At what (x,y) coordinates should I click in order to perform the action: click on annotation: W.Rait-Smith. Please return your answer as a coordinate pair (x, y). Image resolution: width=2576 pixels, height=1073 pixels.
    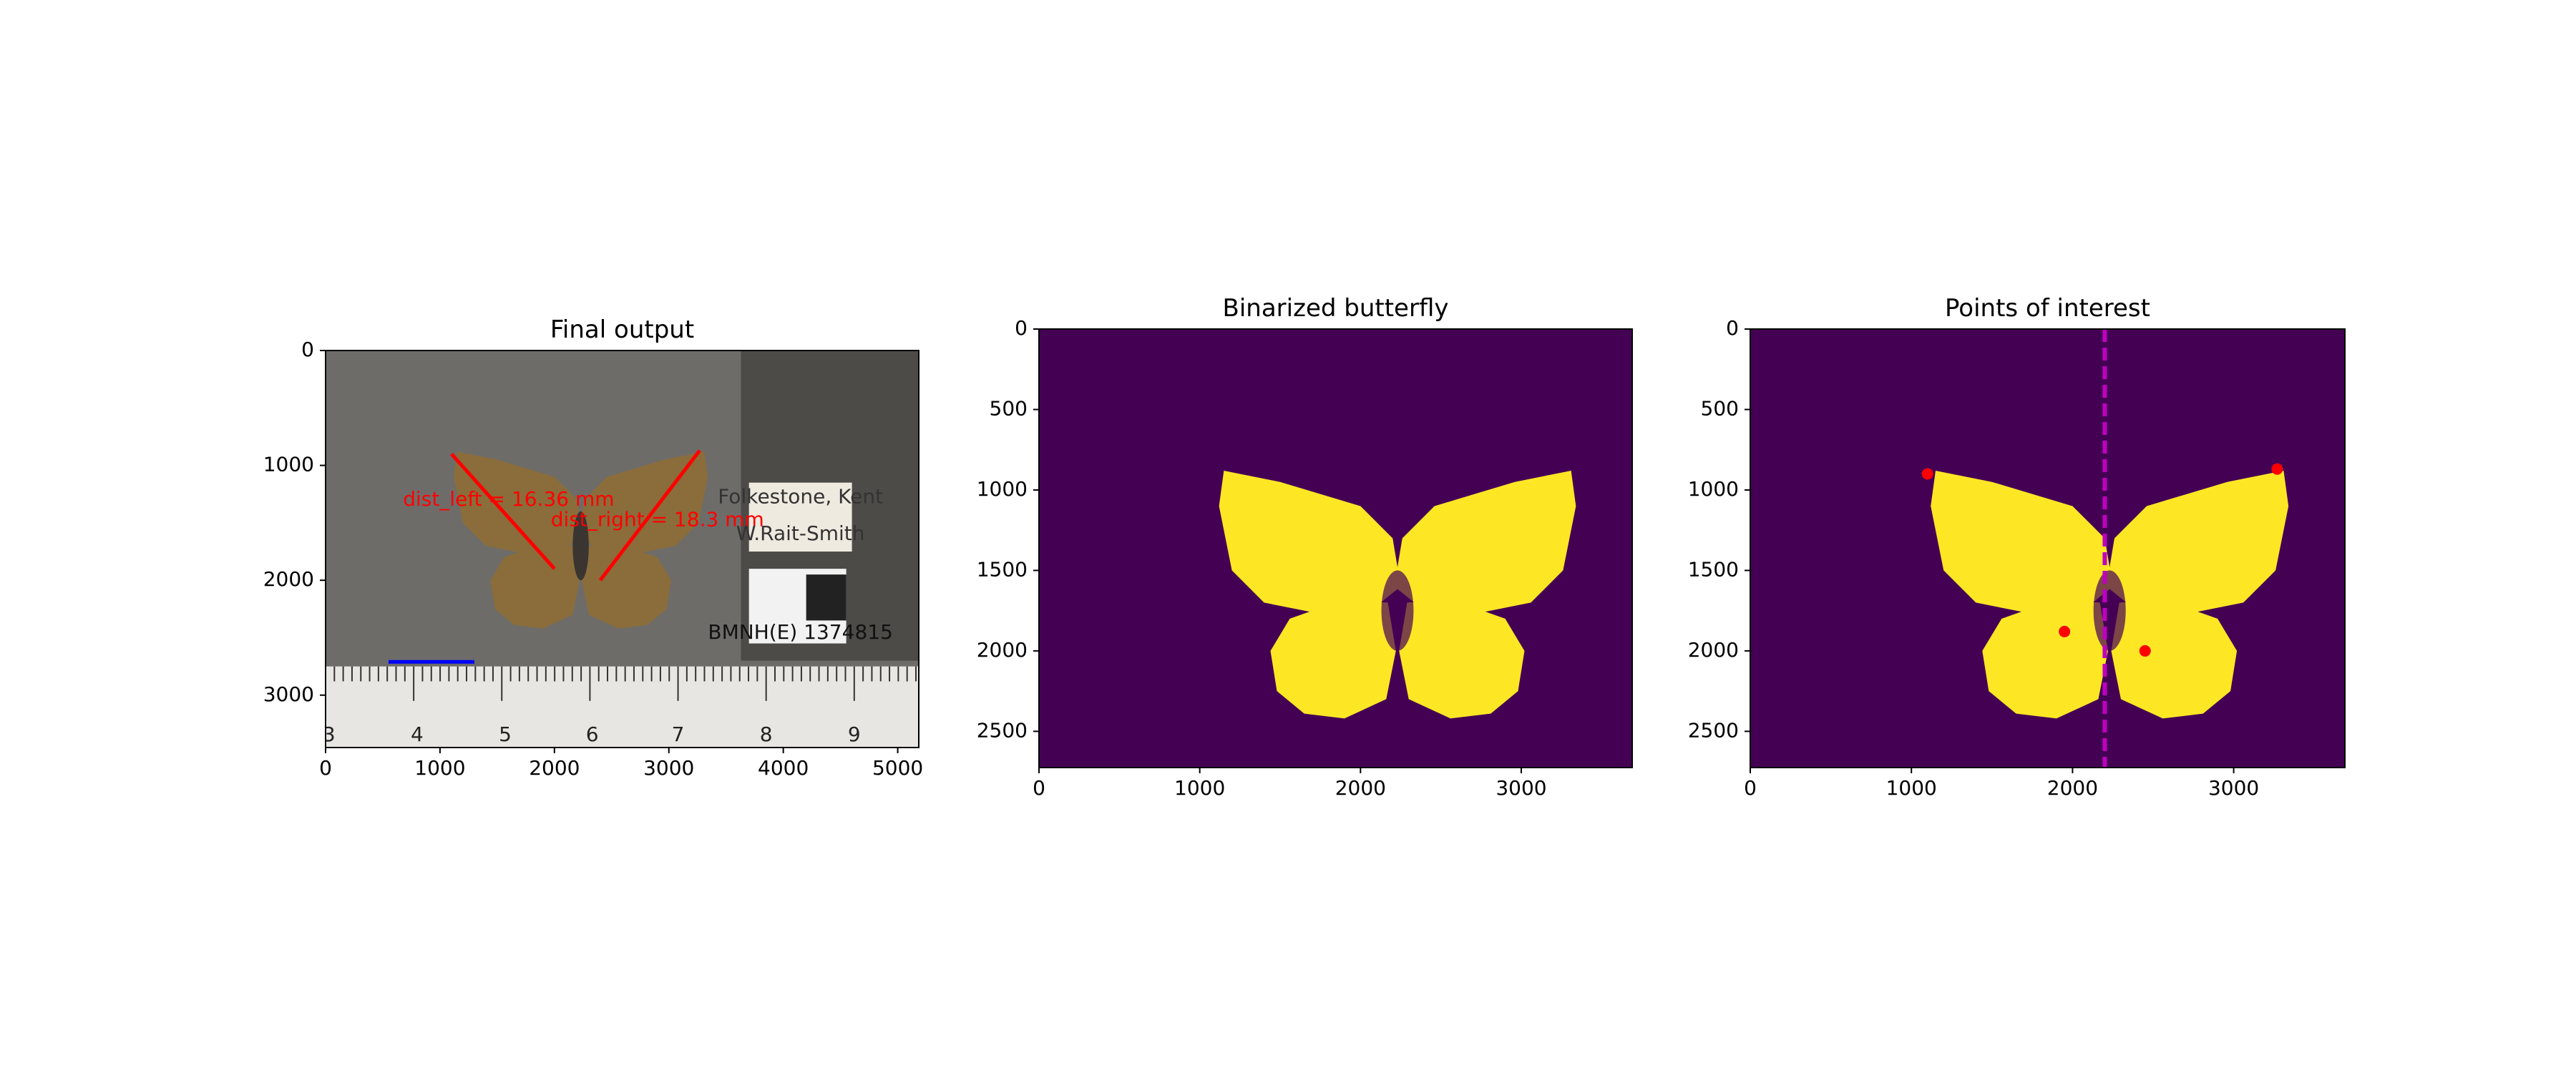
    Looking at the image, I should click on (800, 533).